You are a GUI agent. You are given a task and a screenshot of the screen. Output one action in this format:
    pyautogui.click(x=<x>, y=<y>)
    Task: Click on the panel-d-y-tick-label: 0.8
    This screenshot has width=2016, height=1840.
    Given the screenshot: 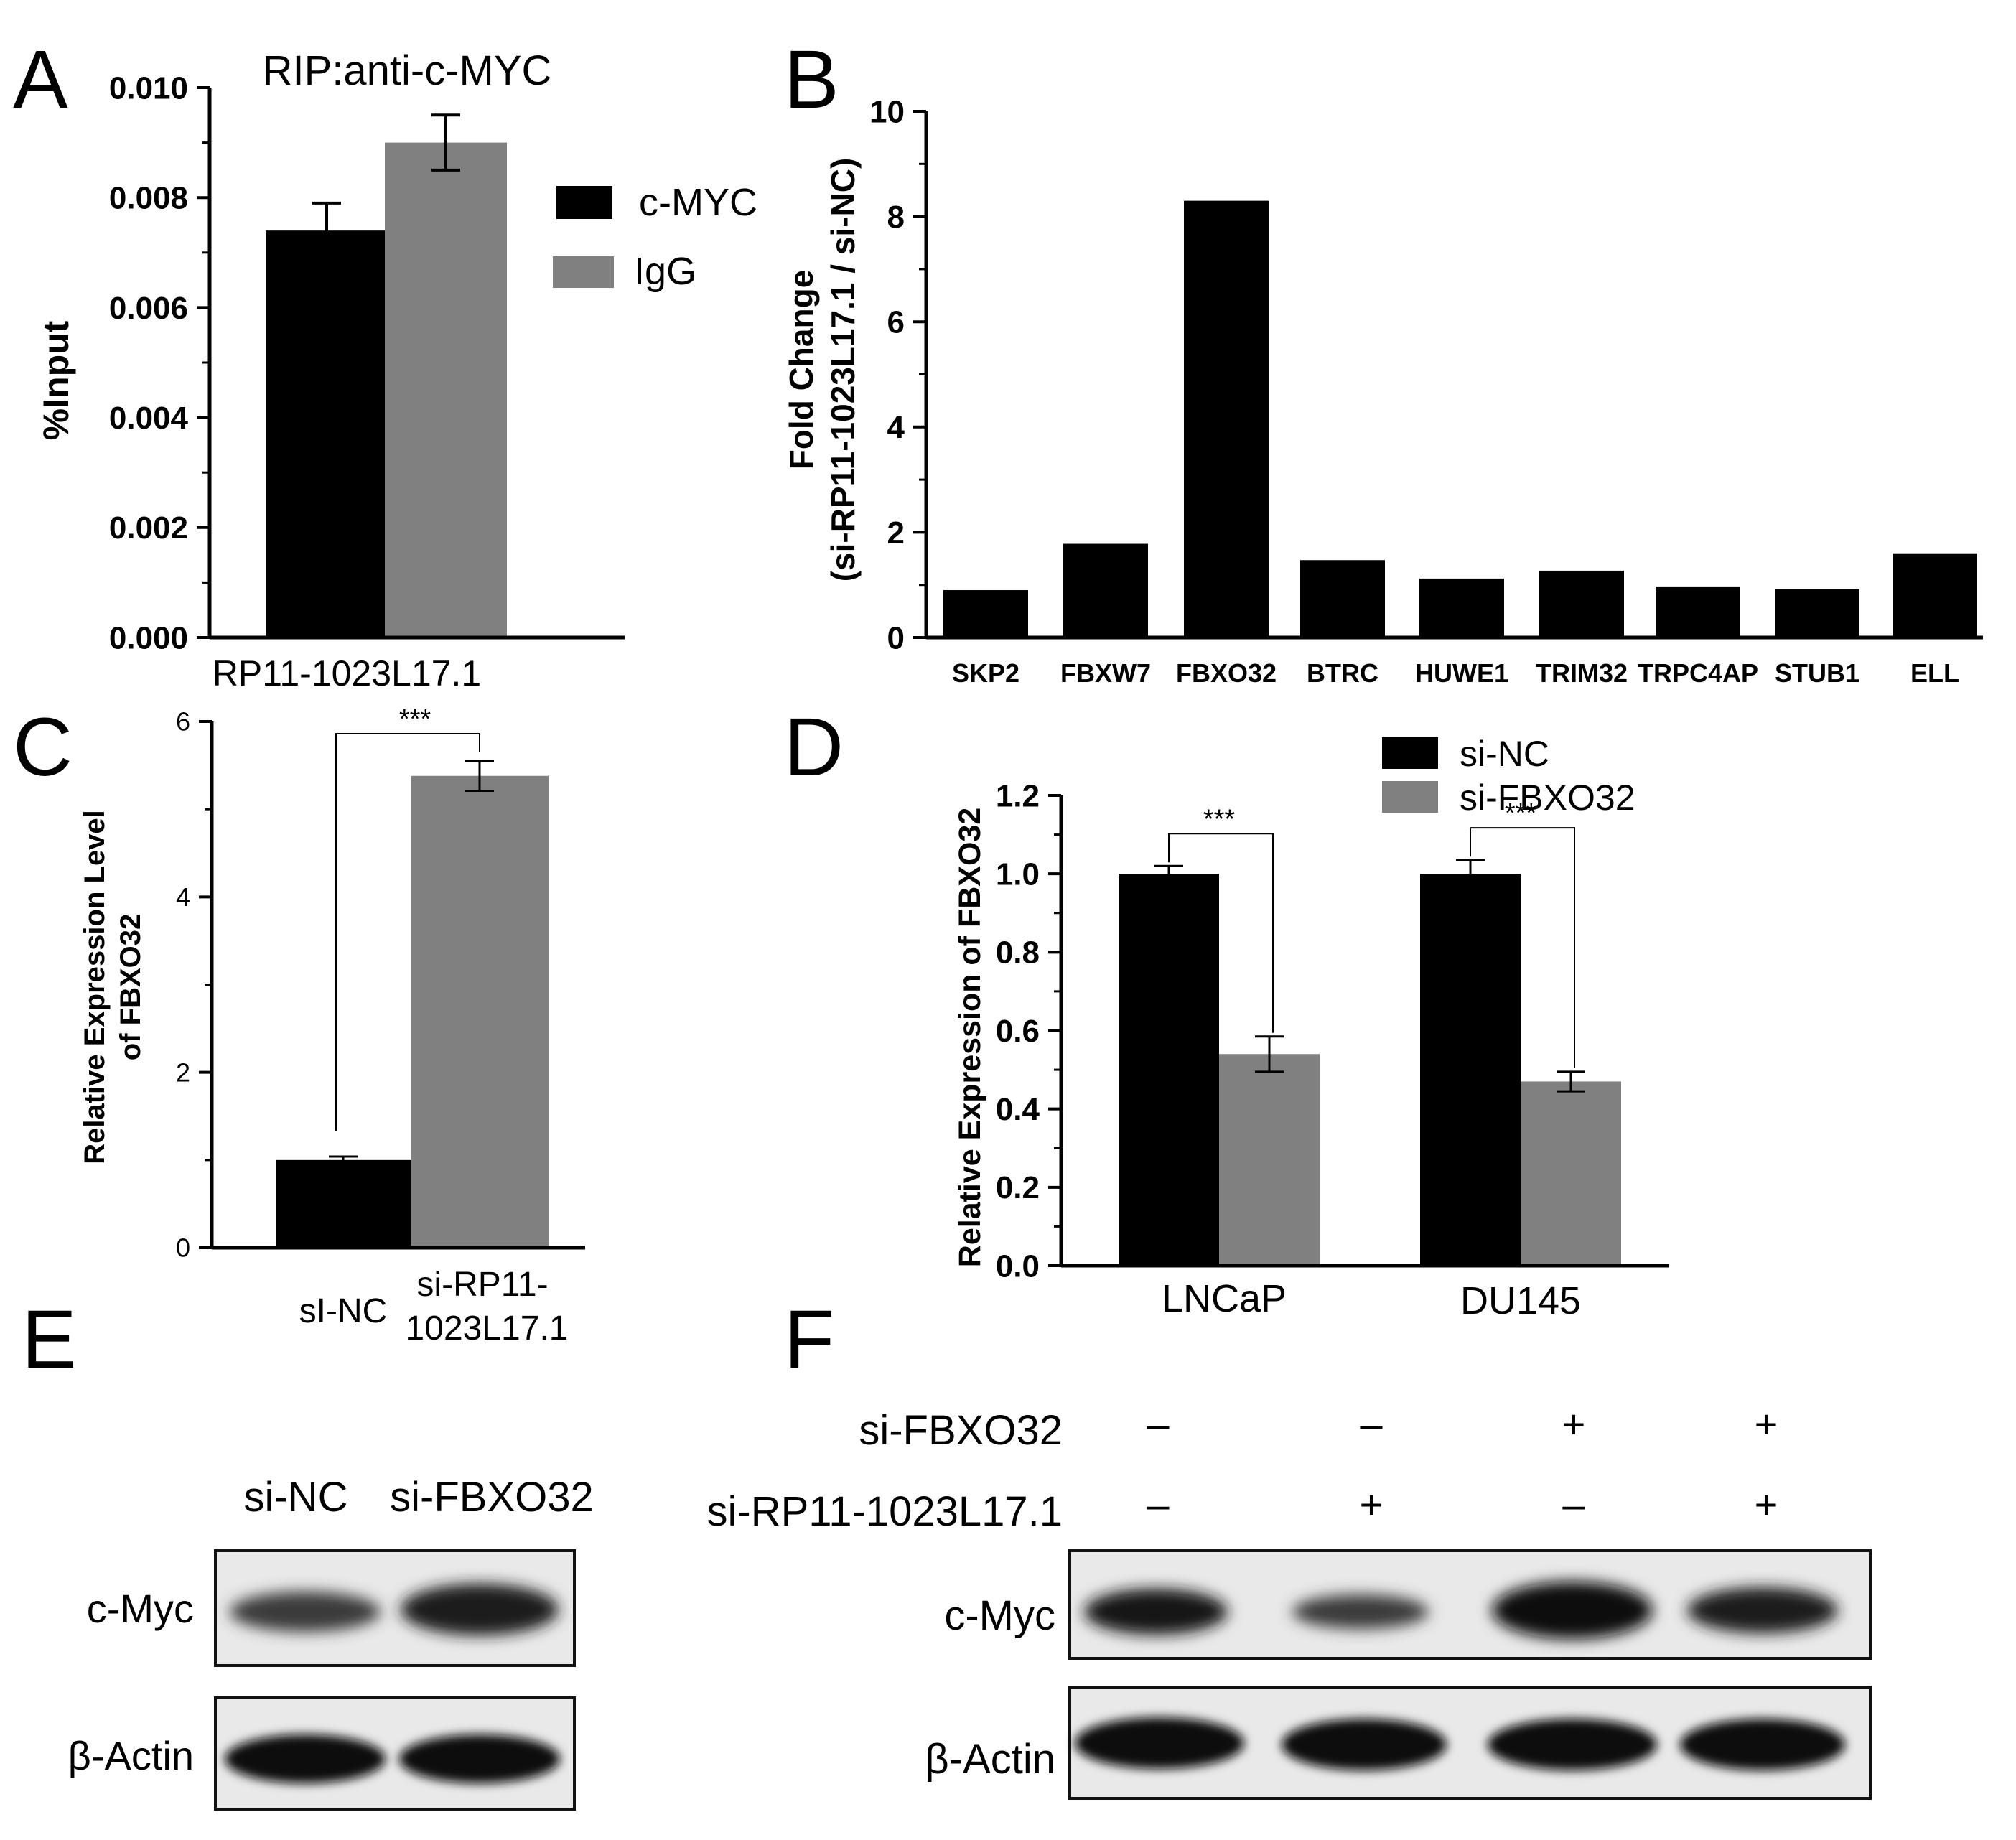 What is the action you would take?
    pyautogui.click(x=1018, y=953)
    